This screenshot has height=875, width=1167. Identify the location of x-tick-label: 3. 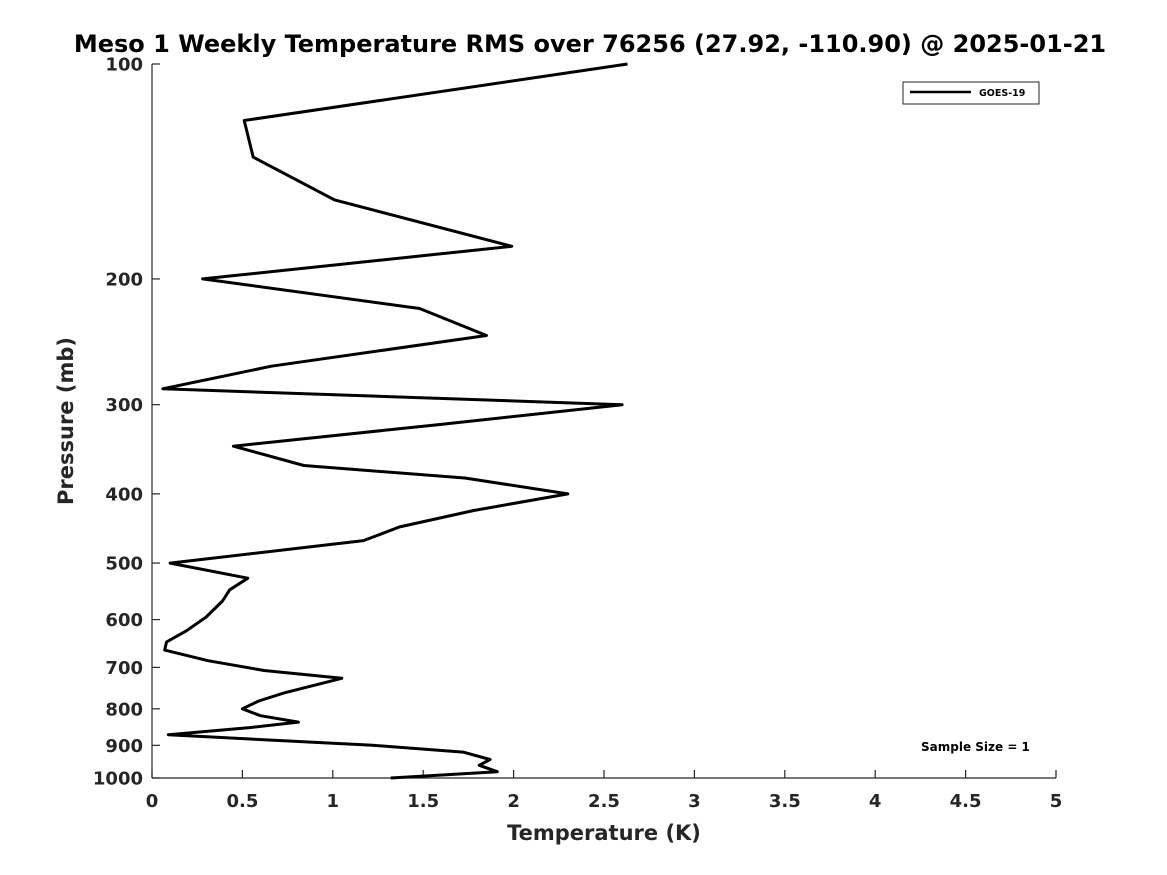
(694, 801).